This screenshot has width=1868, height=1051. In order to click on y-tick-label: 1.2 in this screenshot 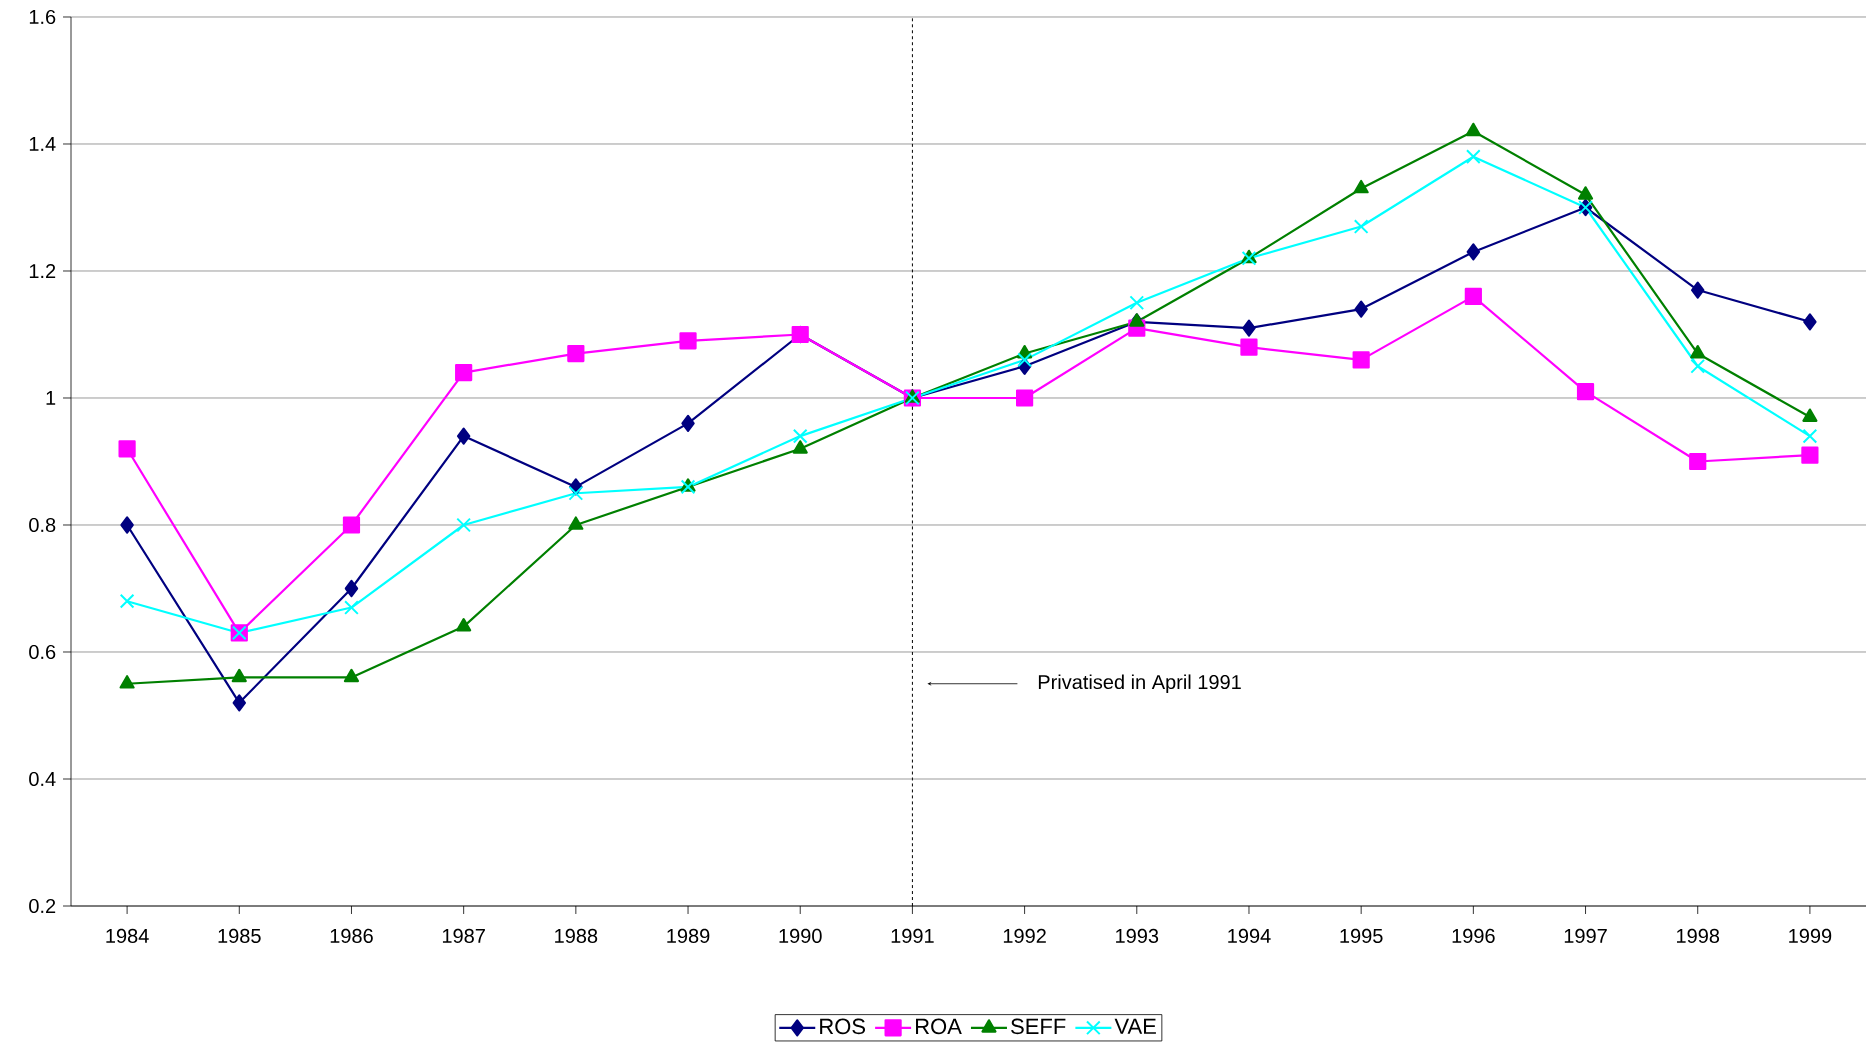, I will do `click(42, 271)`.